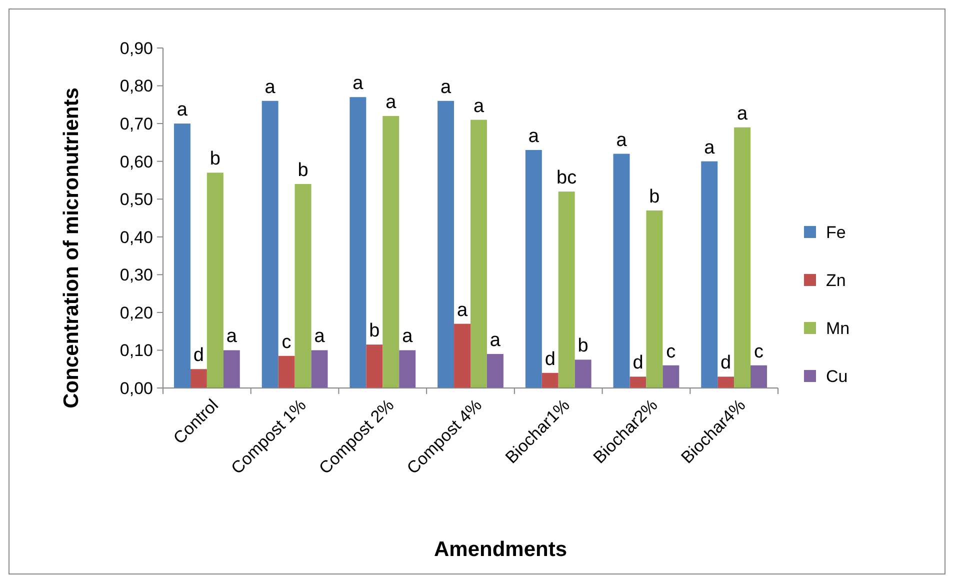  I want to click on y-tick-label: 0,80, so click(136, 86).